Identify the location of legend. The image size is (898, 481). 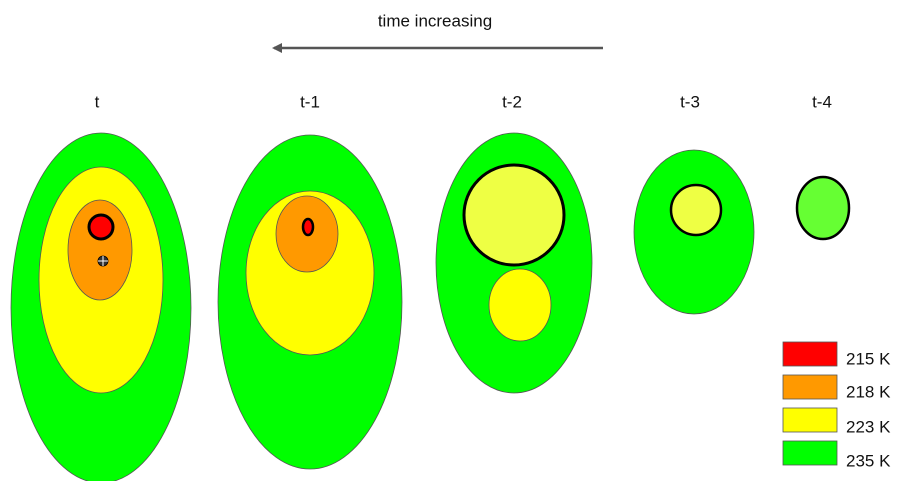
(810, 403).